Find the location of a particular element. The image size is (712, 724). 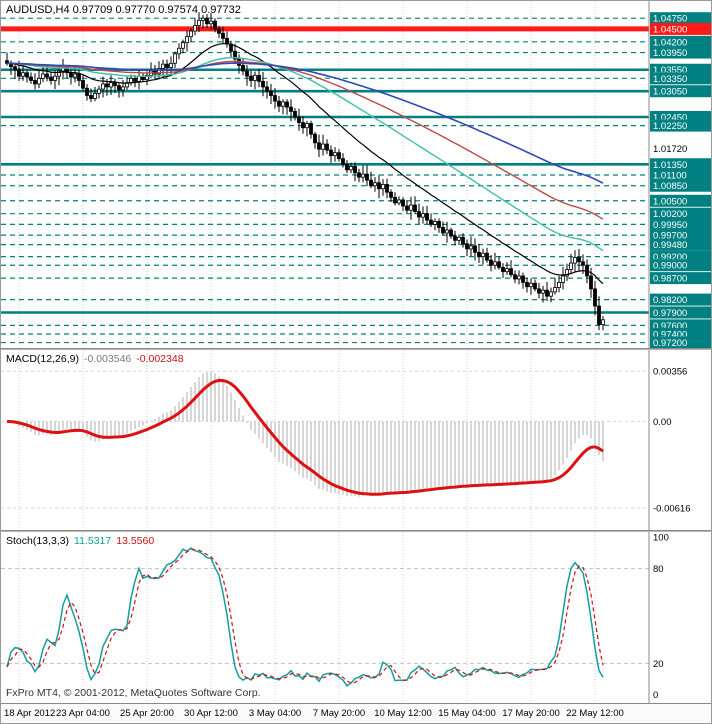

time-axis-label: 22 May 12:00 is located at coordinates (595, 713).